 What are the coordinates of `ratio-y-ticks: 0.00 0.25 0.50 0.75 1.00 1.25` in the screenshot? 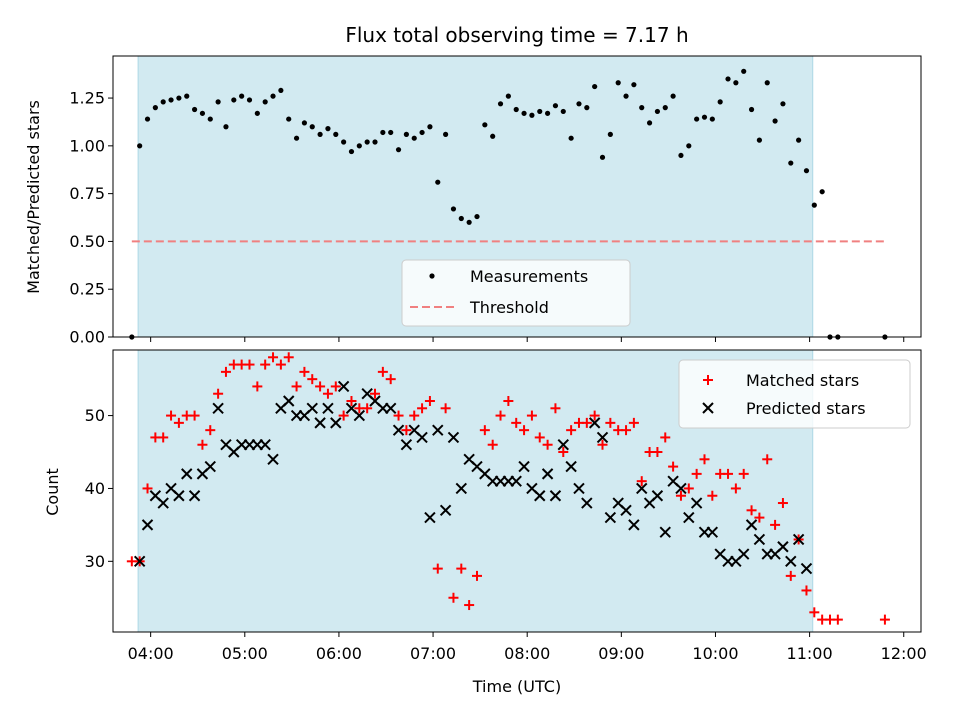 It's located at (91, 218).